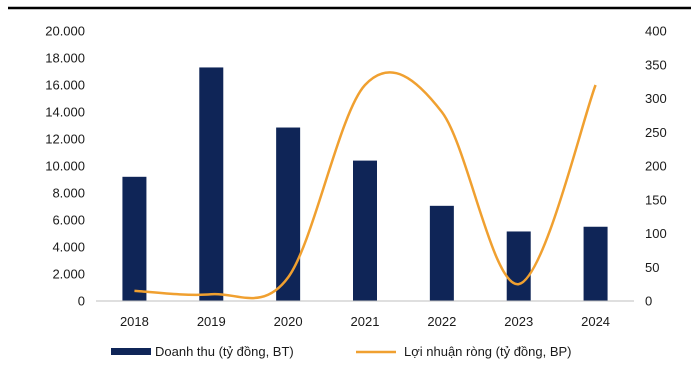 The width and height of the screenshot is (699, 365). Describe the element at coordinates (65, 31) in the screenshot. I see `left-tick-label: 20.000` at that location.